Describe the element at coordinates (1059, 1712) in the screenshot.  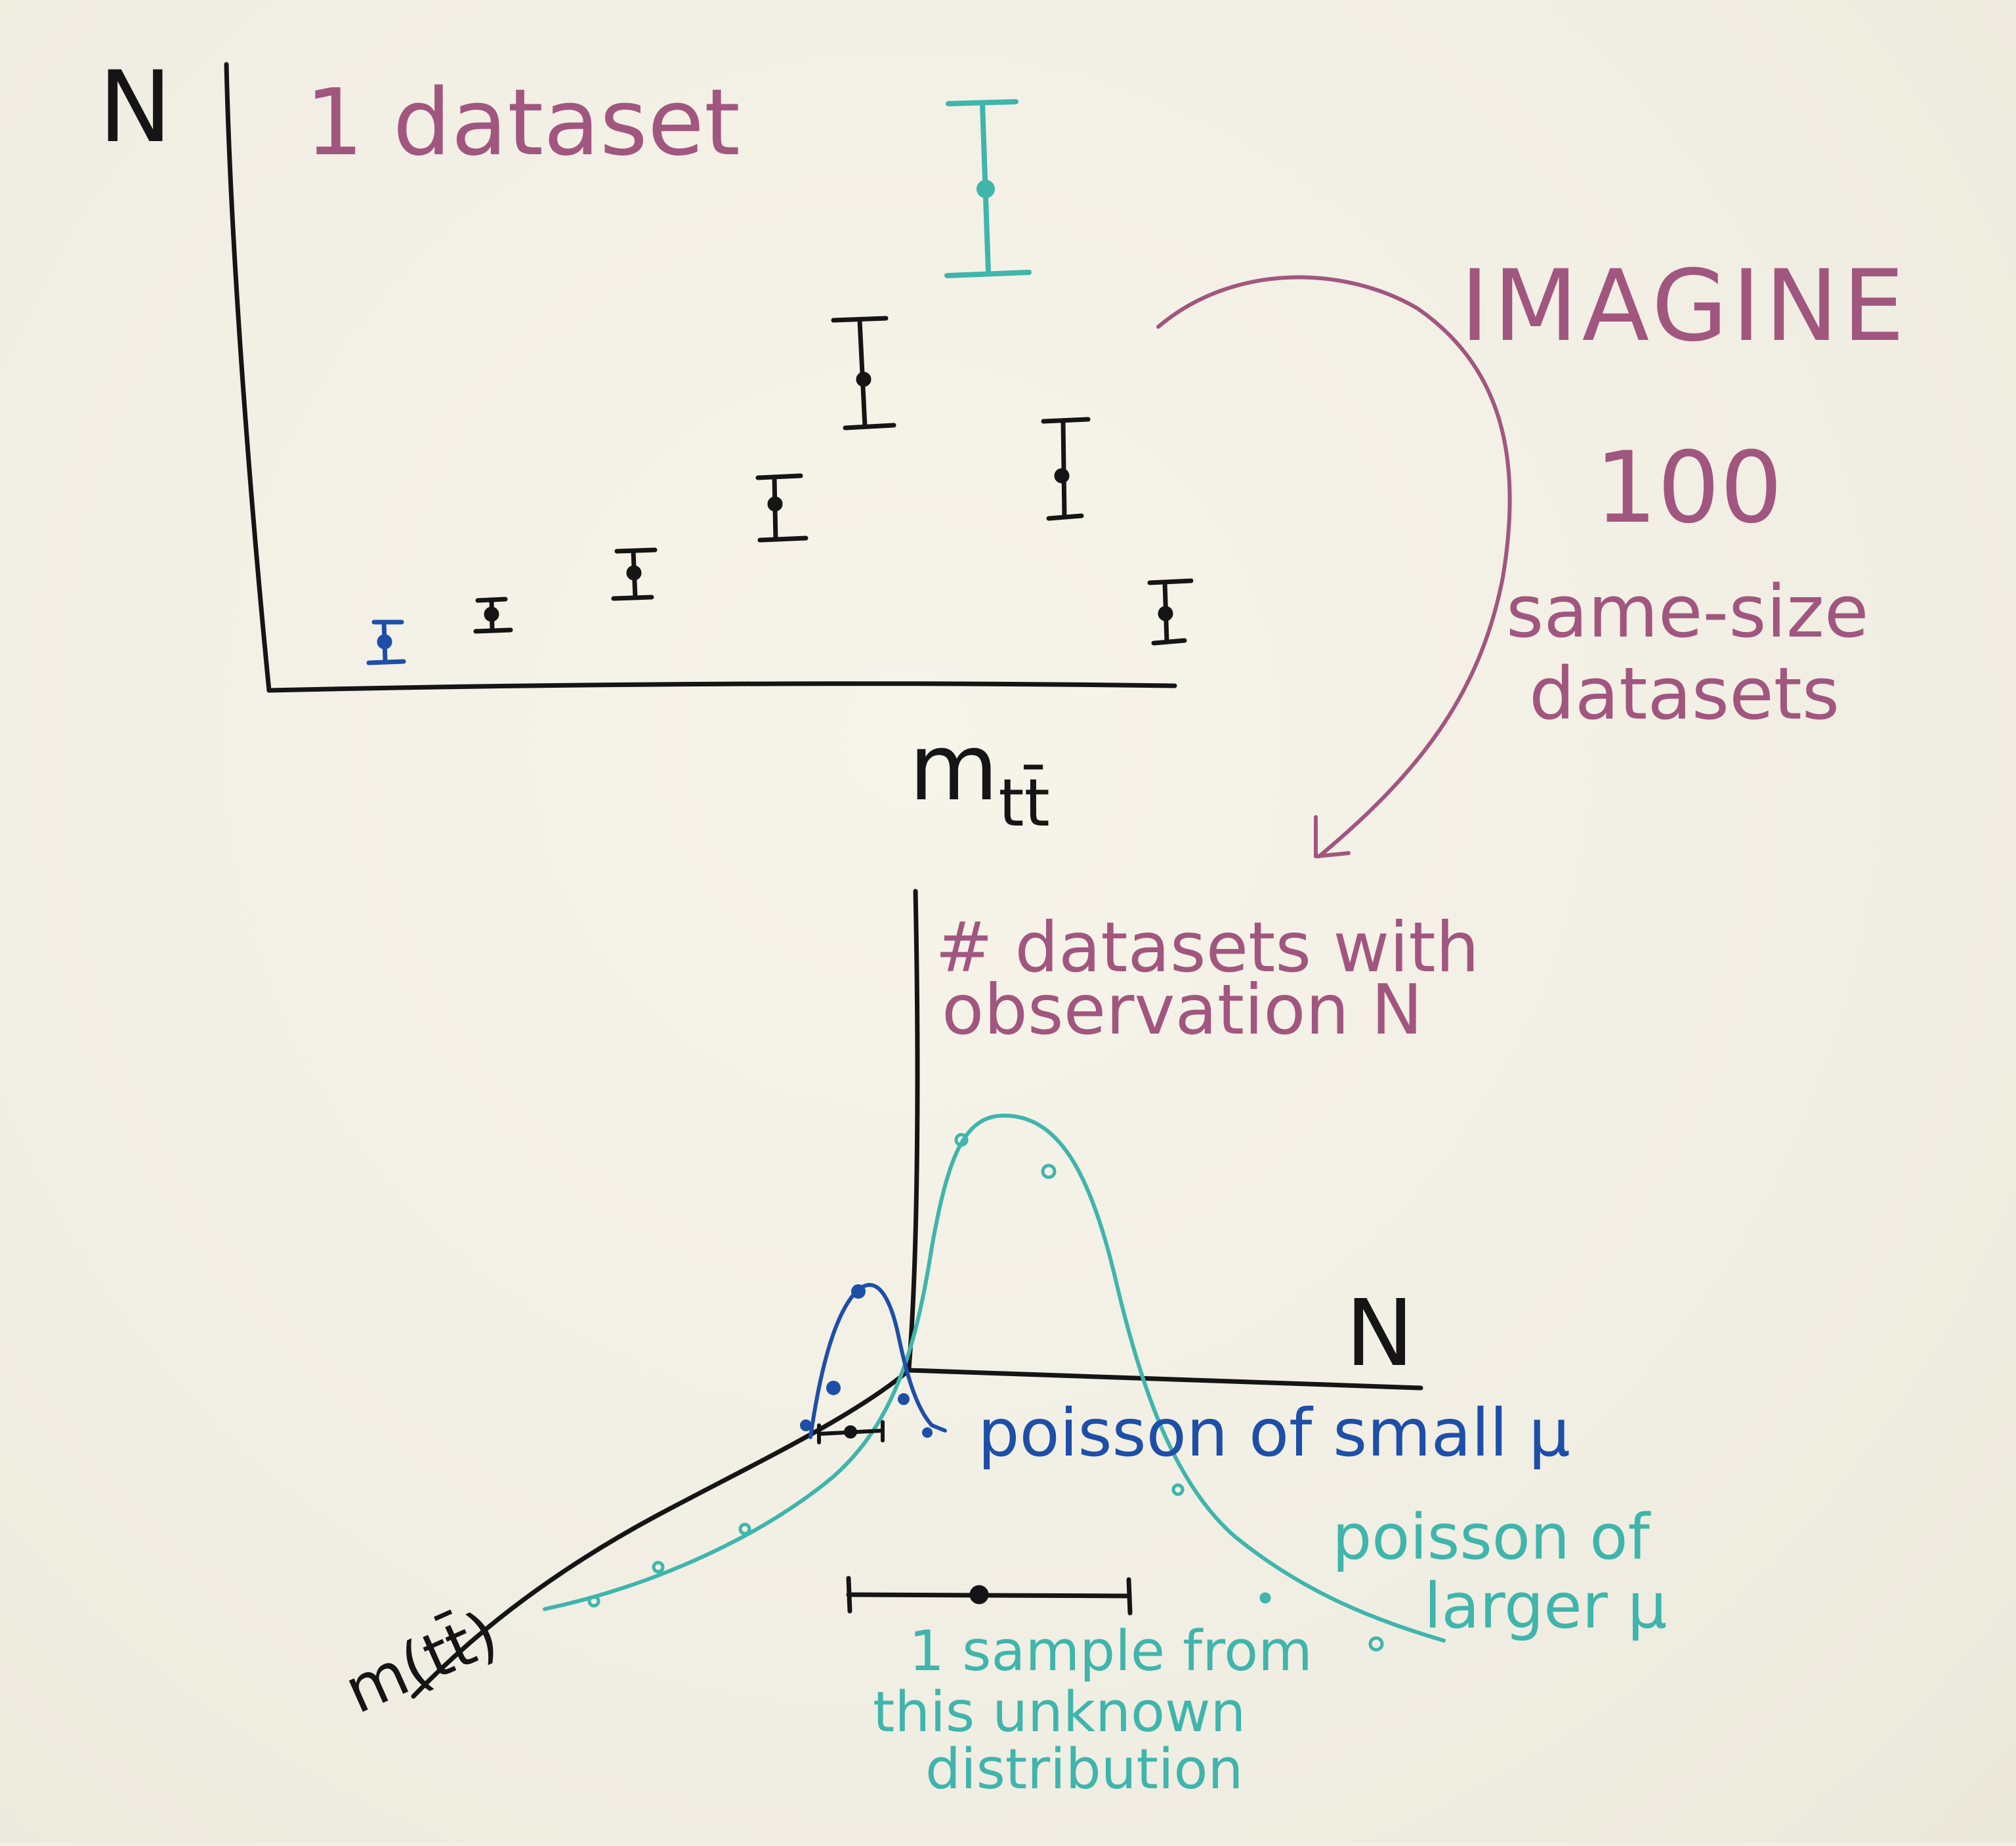
I see `annotation-sample-line2: this unknown` at that location.